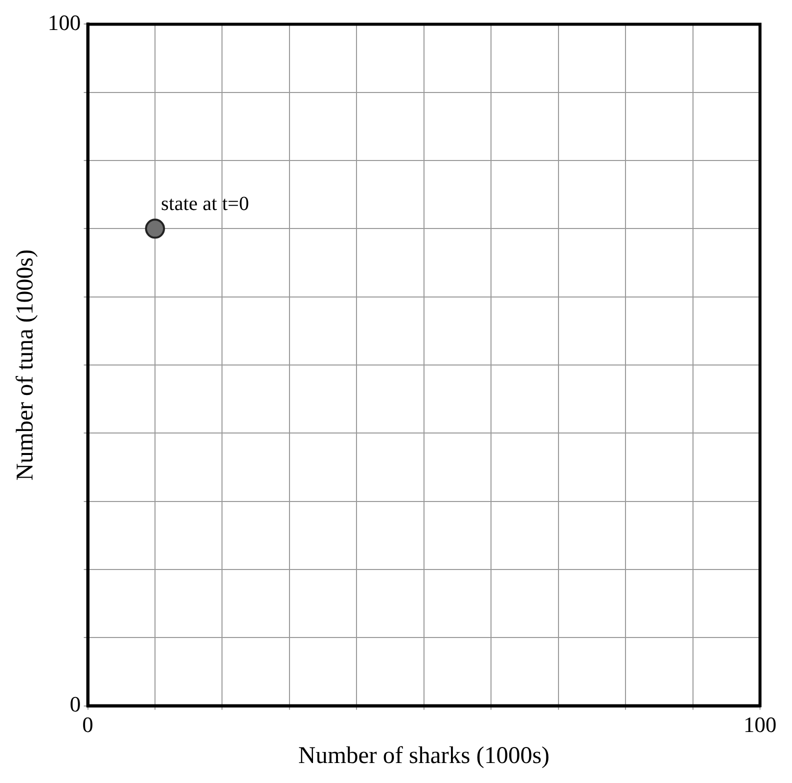 This screenshot has height=783, width=792. Describe the element at coordinates (25, 365) in the screenshot. I see `y-axis-title: Number of tuna (1000s)` at that location.